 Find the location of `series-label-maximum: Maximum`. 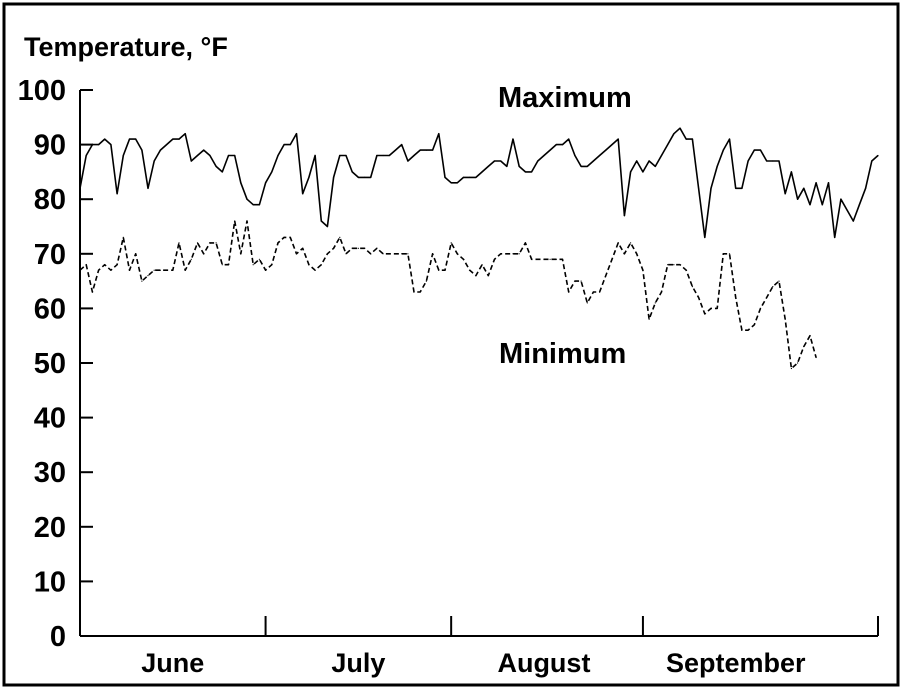

series-label-maximum: Maximum is located at coordinates (565, 98).